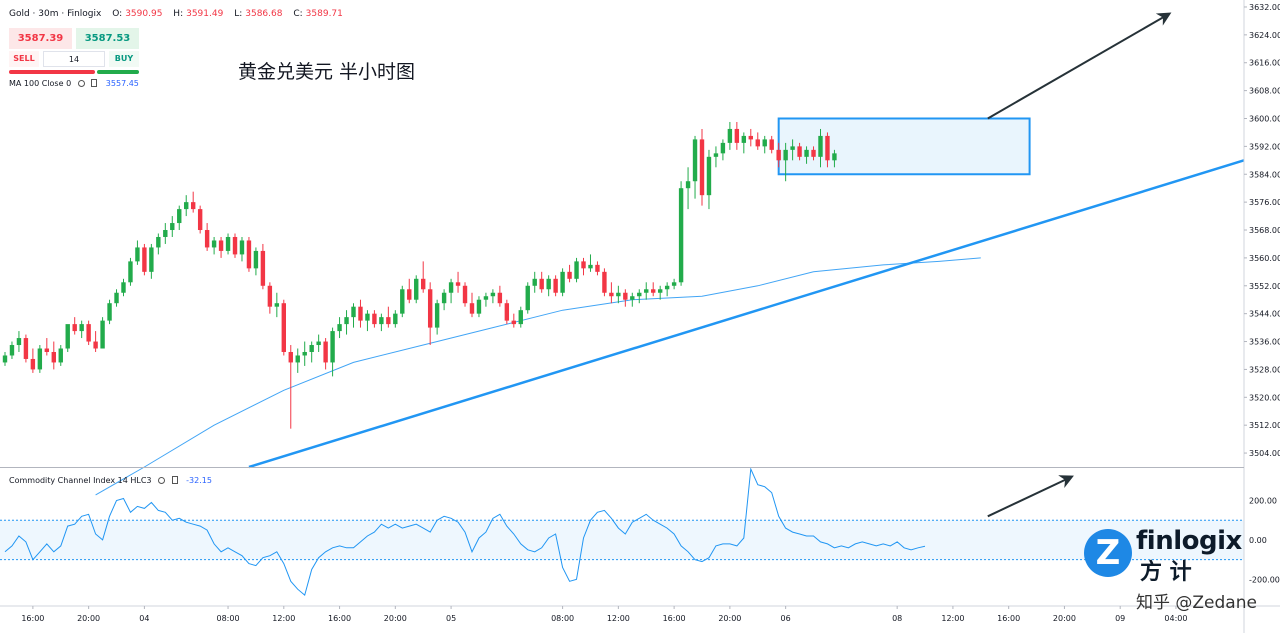 The width and height of the screenshot is (1280, 633). I want to click on buy-button: BUY, so click(124, 59).